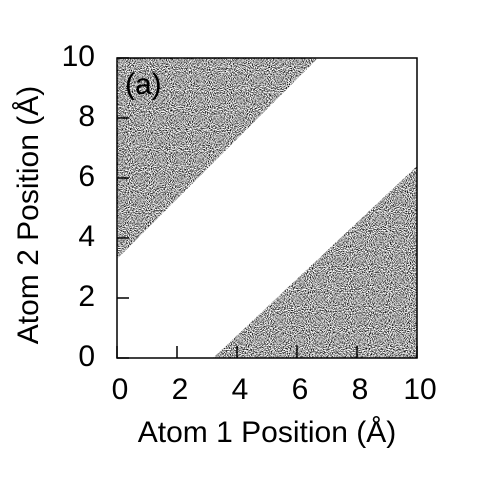  What do you see at coordinates (86, 296) in the screenshot?
I see `y-tick-label: 2` at bounding box center [86, 296].